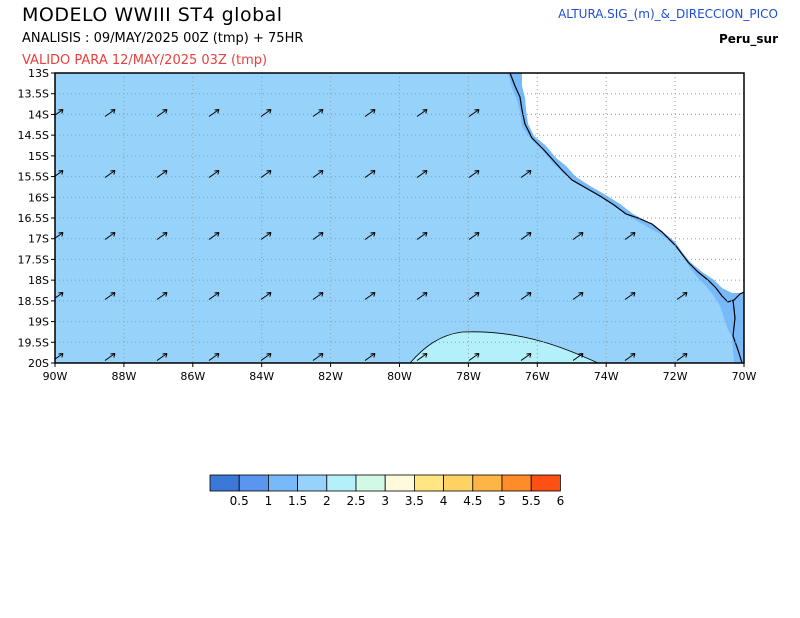 The image size is (800, 618). I want to click on lat-tick-label: 16.5S, so click(33, 218).